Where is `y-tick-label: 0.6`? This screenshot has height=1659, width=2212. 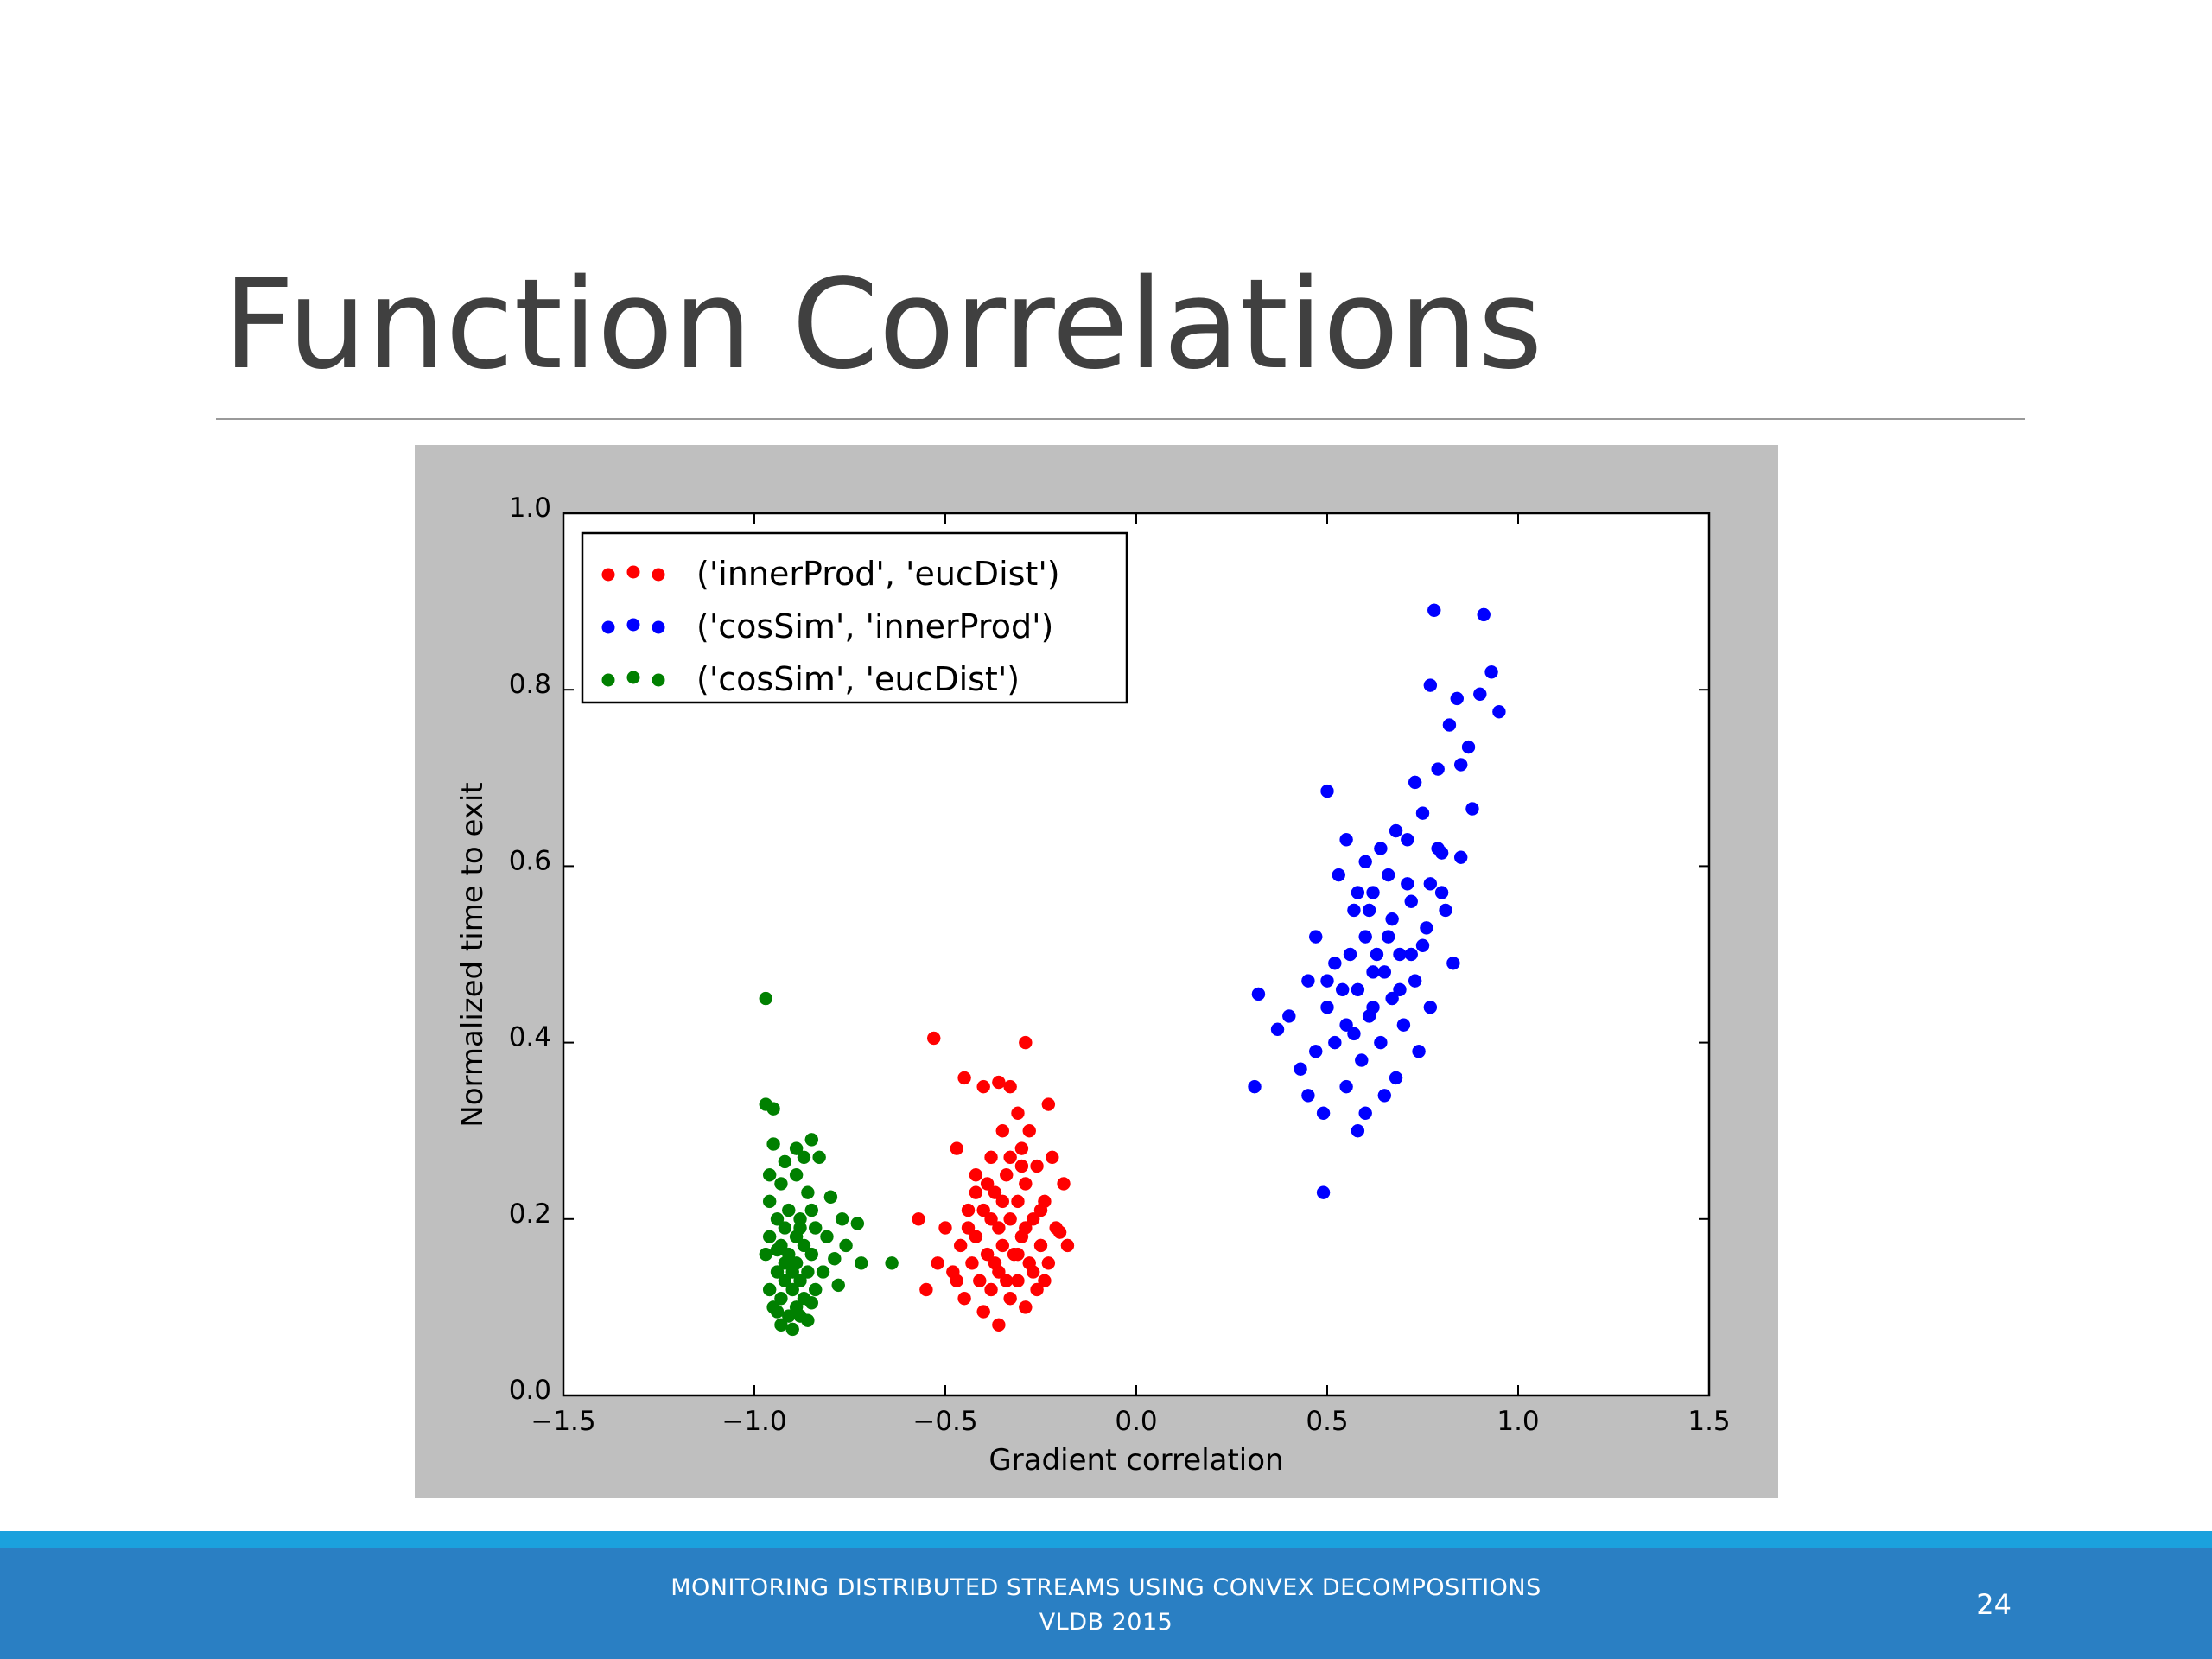 y-tick-label: 0.6 is located at coordinates (530, 860).